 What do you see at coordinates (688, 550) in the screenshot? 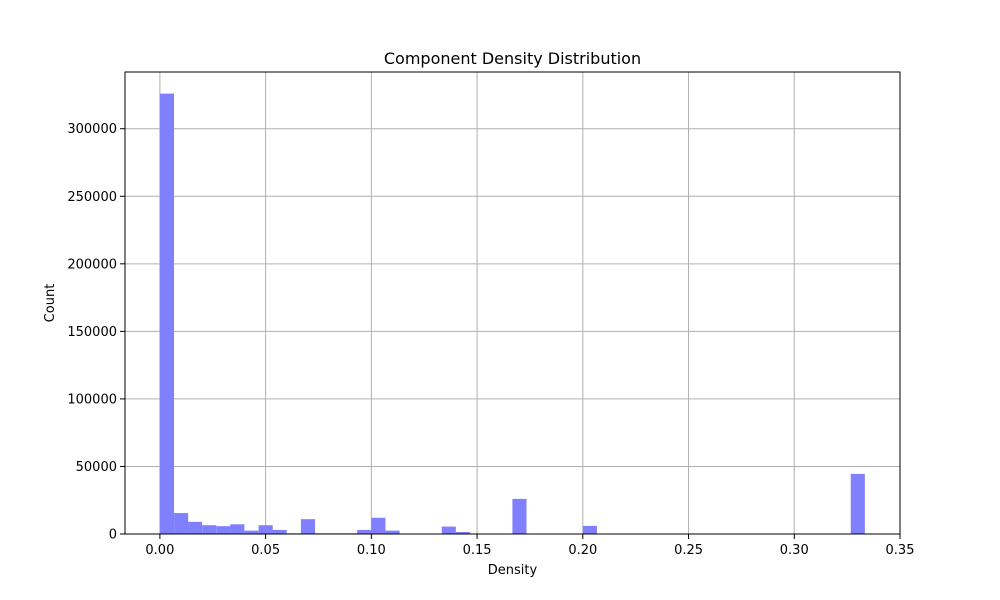
I see `x-tick-label: 0.25` at bounding box center [688, 550].